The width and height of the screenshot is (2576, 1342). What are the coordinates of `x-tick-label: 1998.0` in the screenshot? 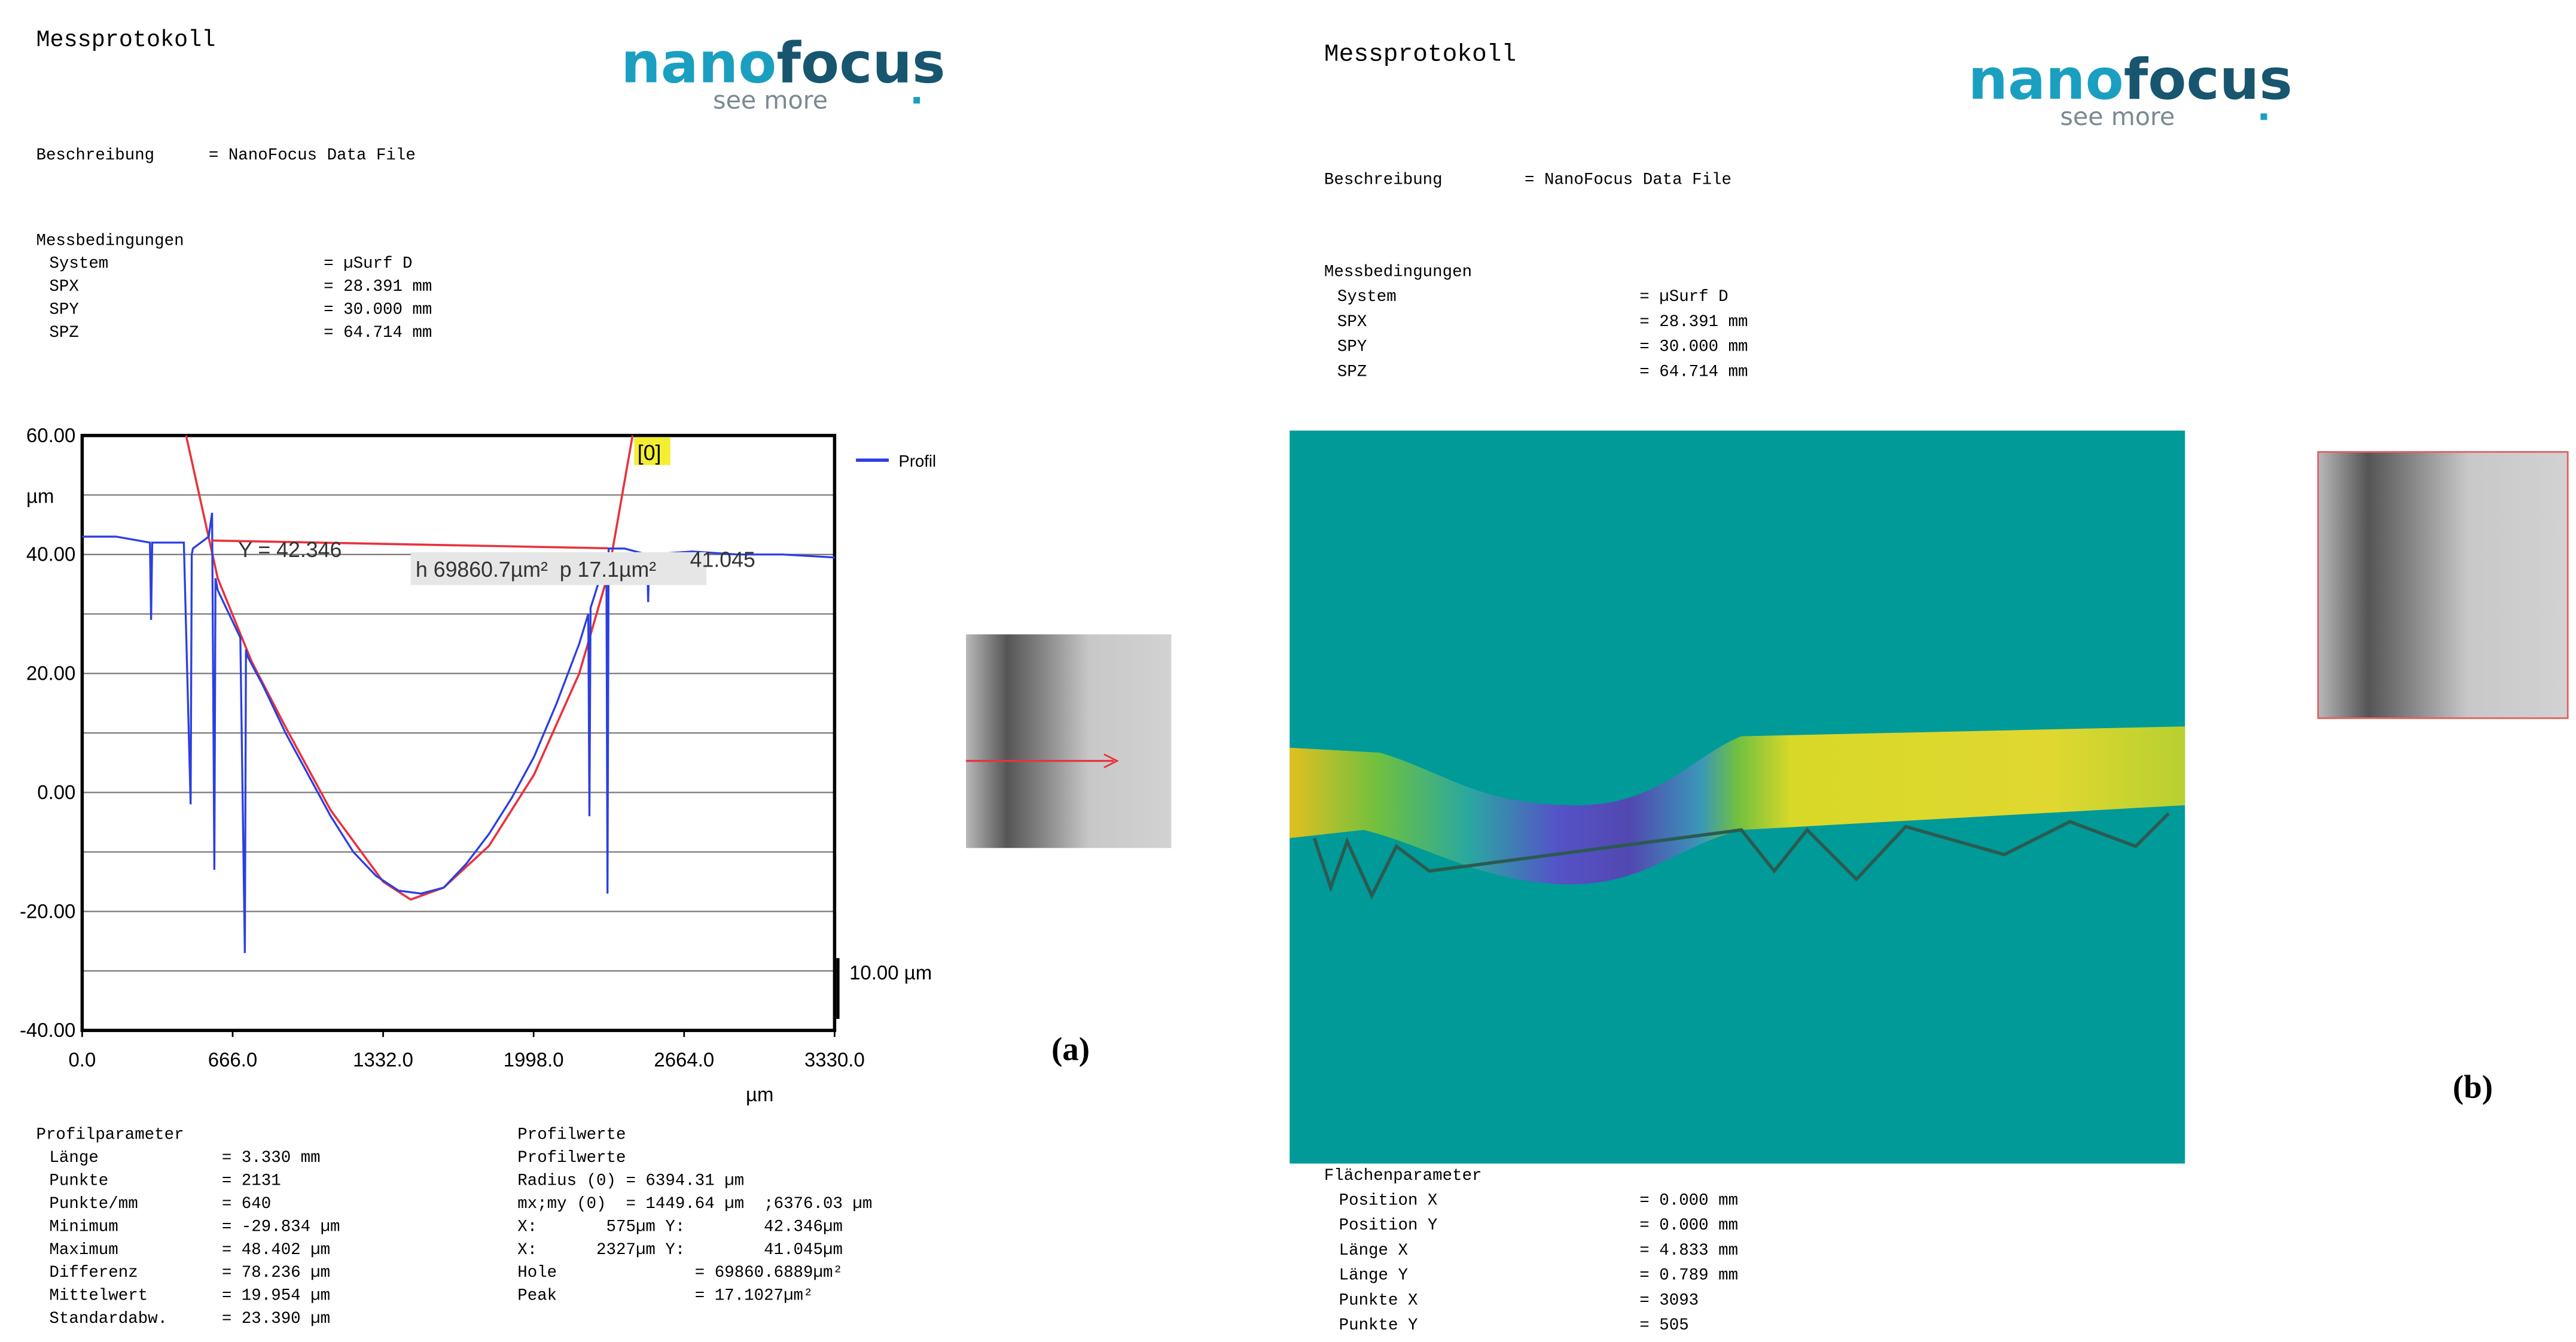 It's located at (534, 1060).